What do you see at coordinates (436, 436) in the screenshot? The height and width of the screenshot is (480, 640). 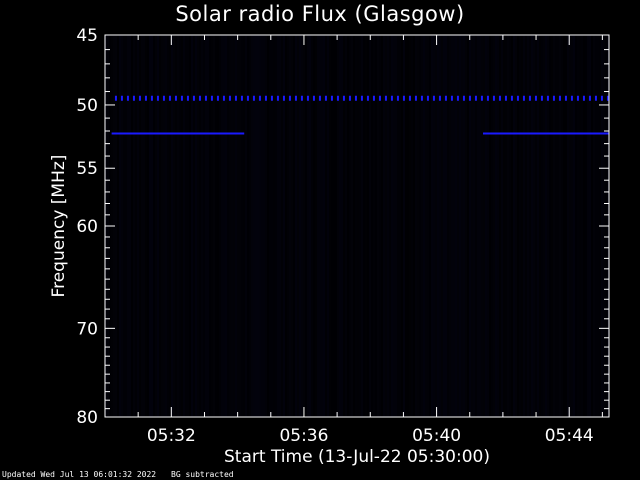 I see `x-tick-label: 05:40` at bounding box center [436, 436].